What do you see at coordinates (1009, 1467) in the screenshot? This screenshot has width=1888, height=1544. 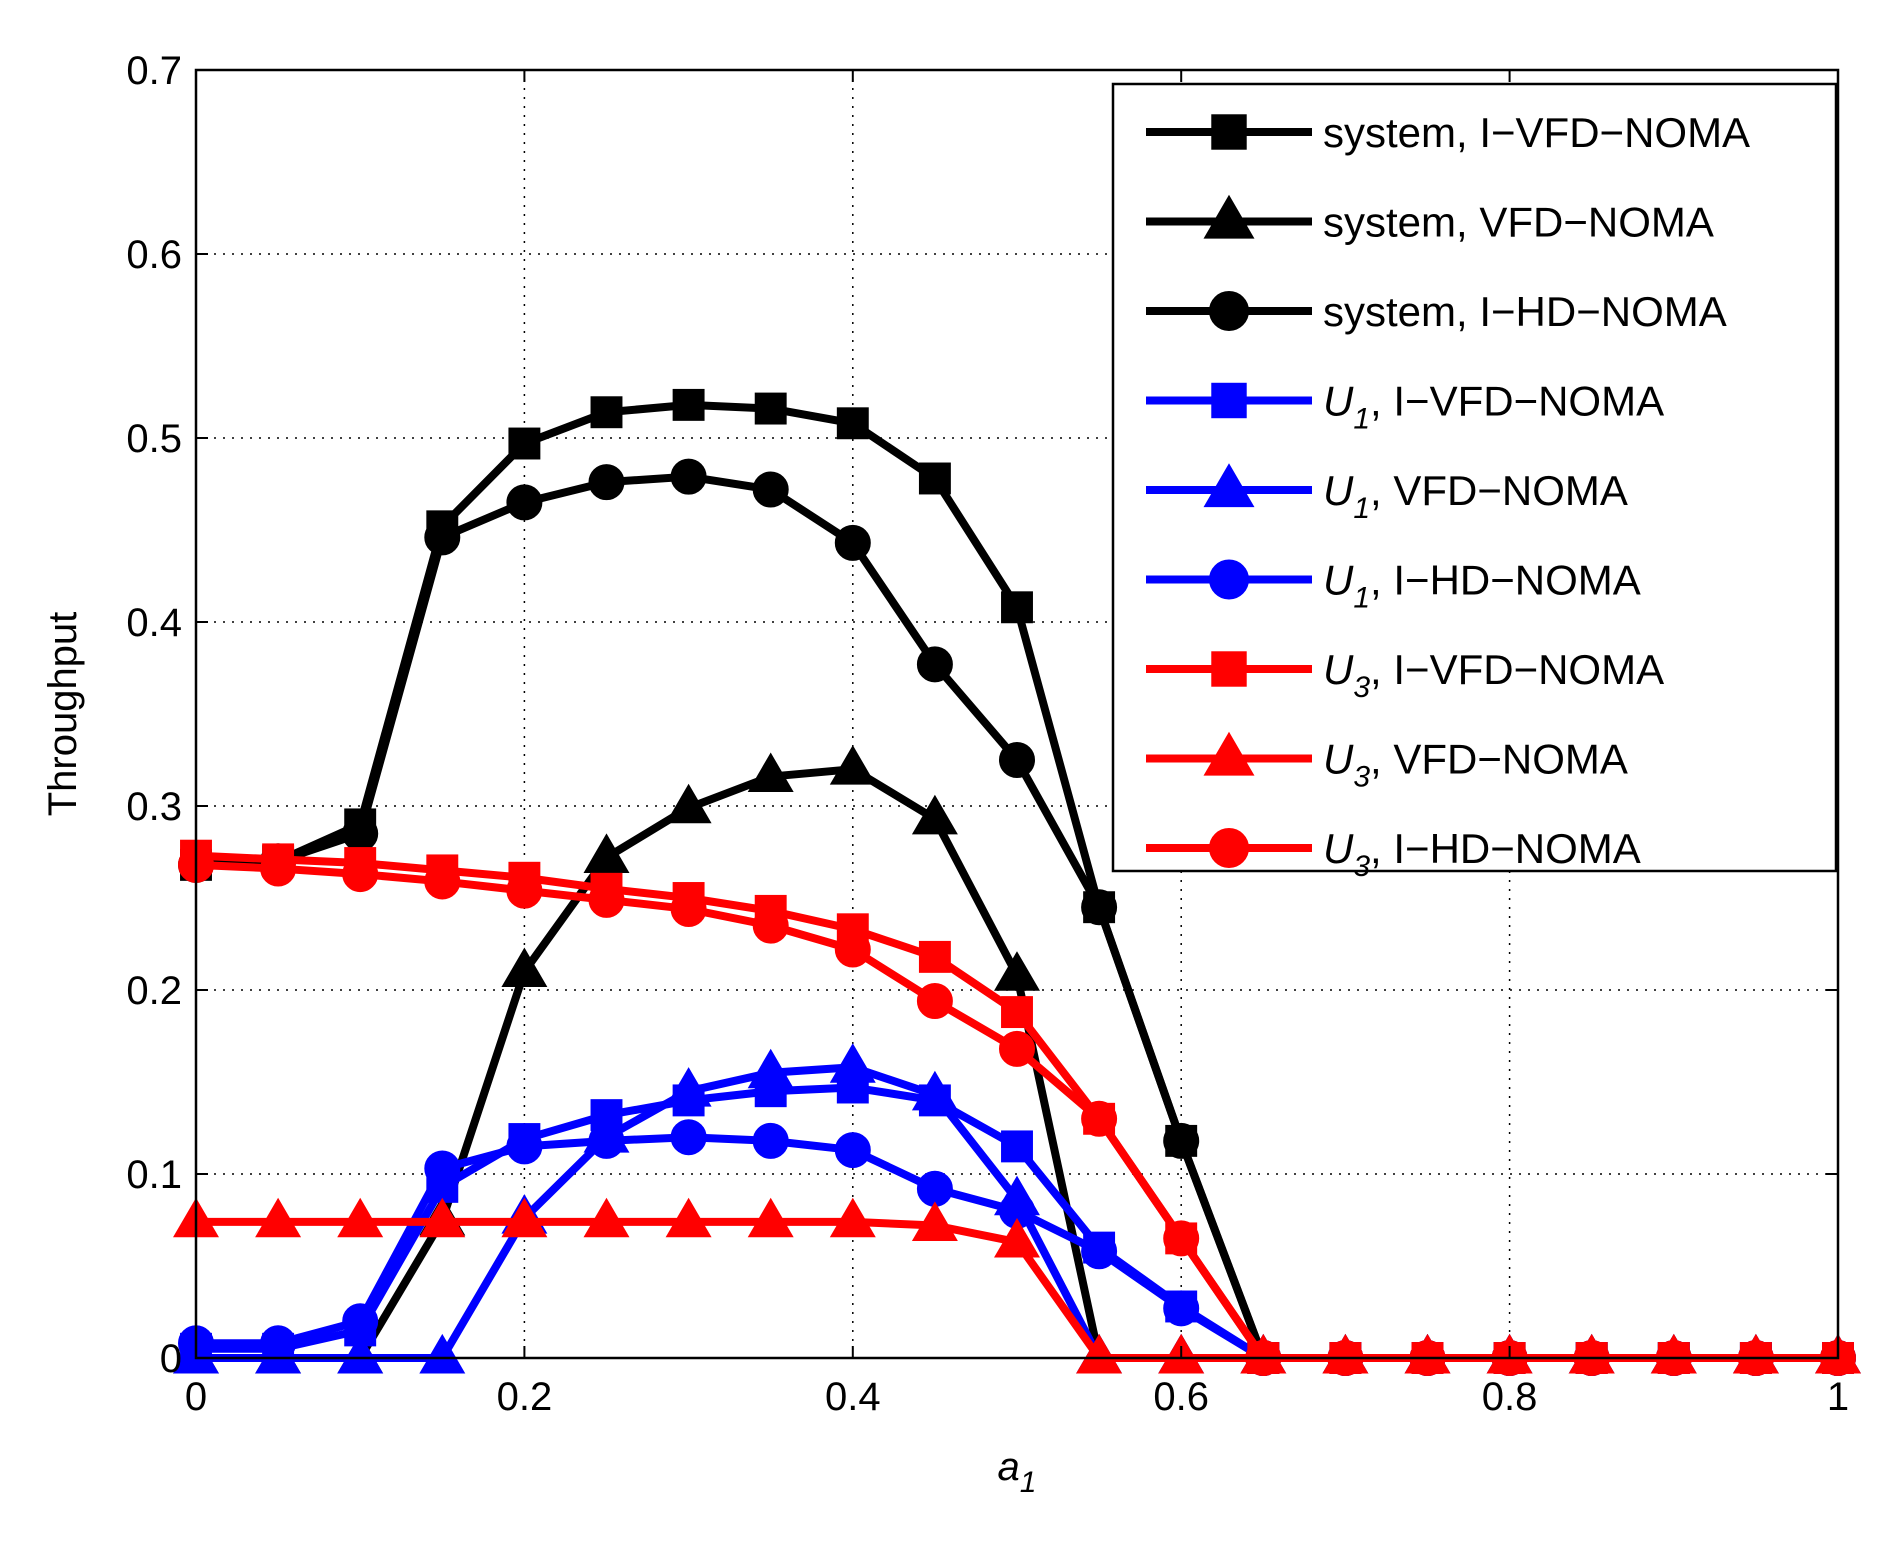 I see `x-axis-label-main: a` at bounding box center [1009, 1467].